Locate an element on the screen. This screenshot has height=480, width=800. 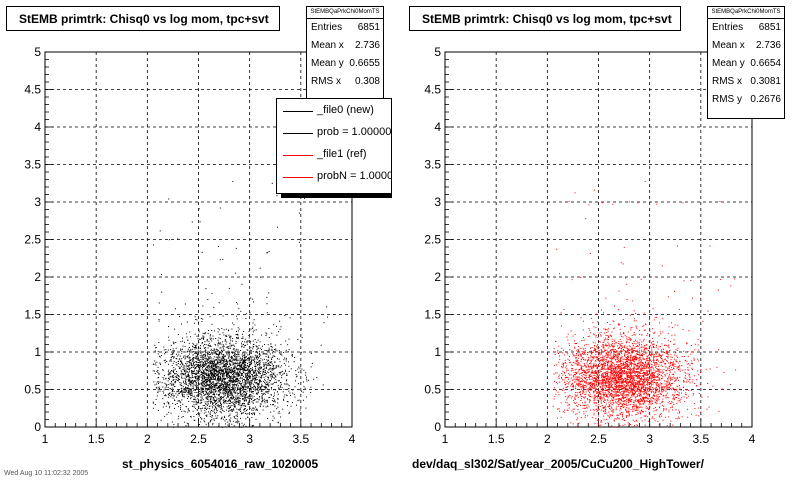
y-tick-label: 5 is located at coordinates (37, 52).